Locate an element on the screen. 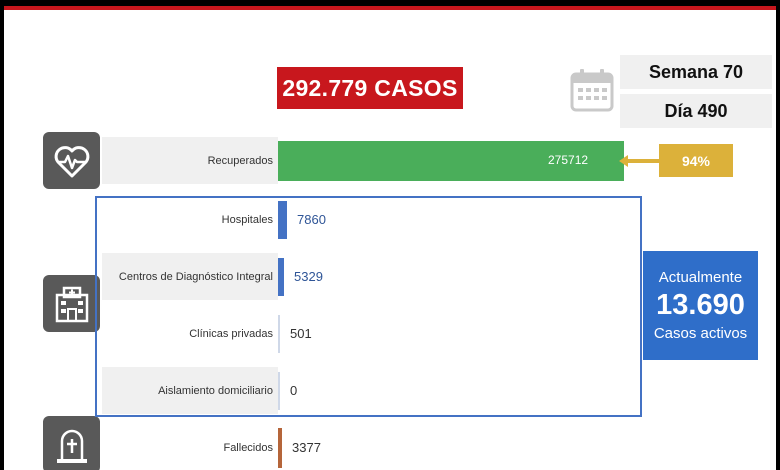  value-label-5: 3377 is located at coordinates (306, 447).